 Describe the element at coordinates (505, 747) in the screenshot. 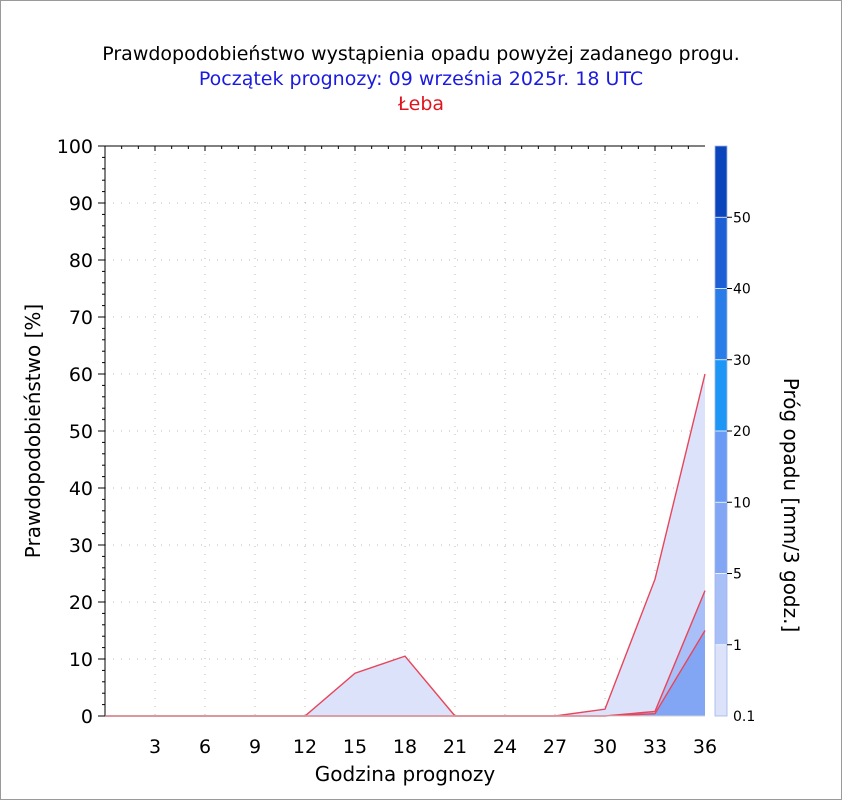

I see `x-tick-label: 24` at that location.